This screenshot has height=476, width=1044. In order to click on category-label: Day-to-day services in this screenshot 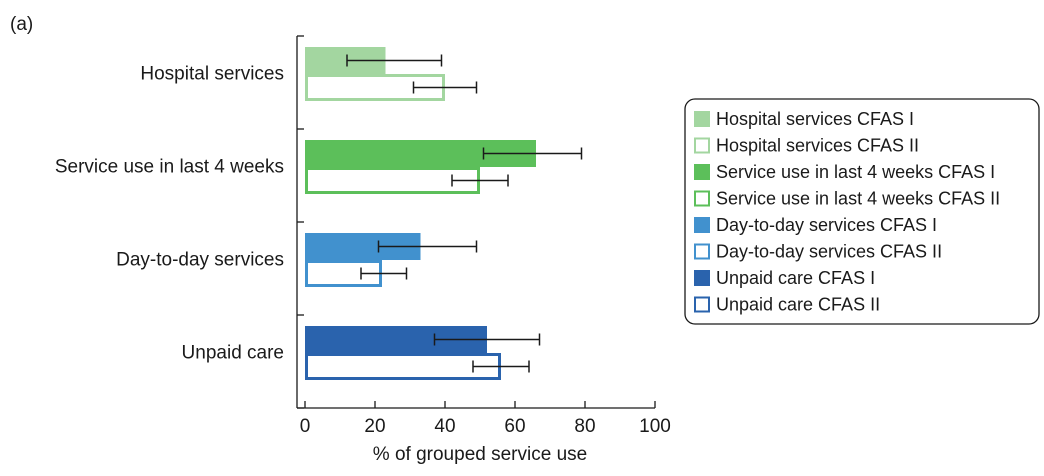, I will do `click(200, 260)`.